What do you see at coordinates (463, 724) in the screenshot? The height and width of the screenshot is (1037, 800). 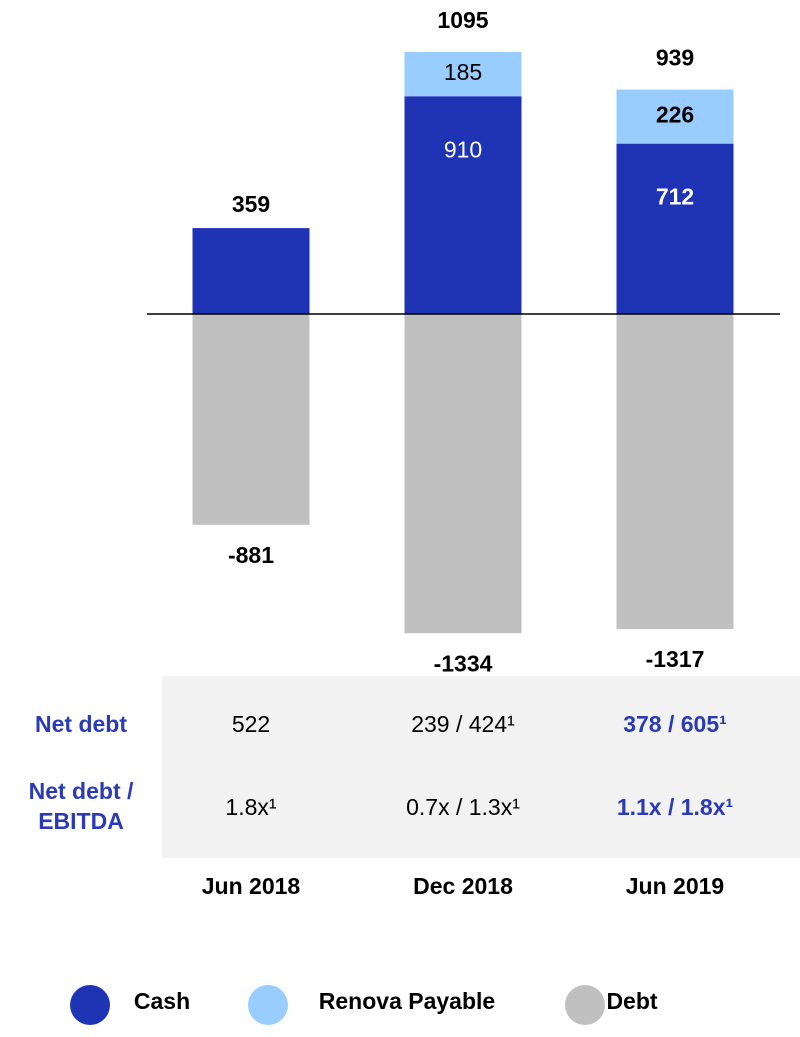 I see `table-cell: 239 / 424¹` at bounding box center [463, 724].